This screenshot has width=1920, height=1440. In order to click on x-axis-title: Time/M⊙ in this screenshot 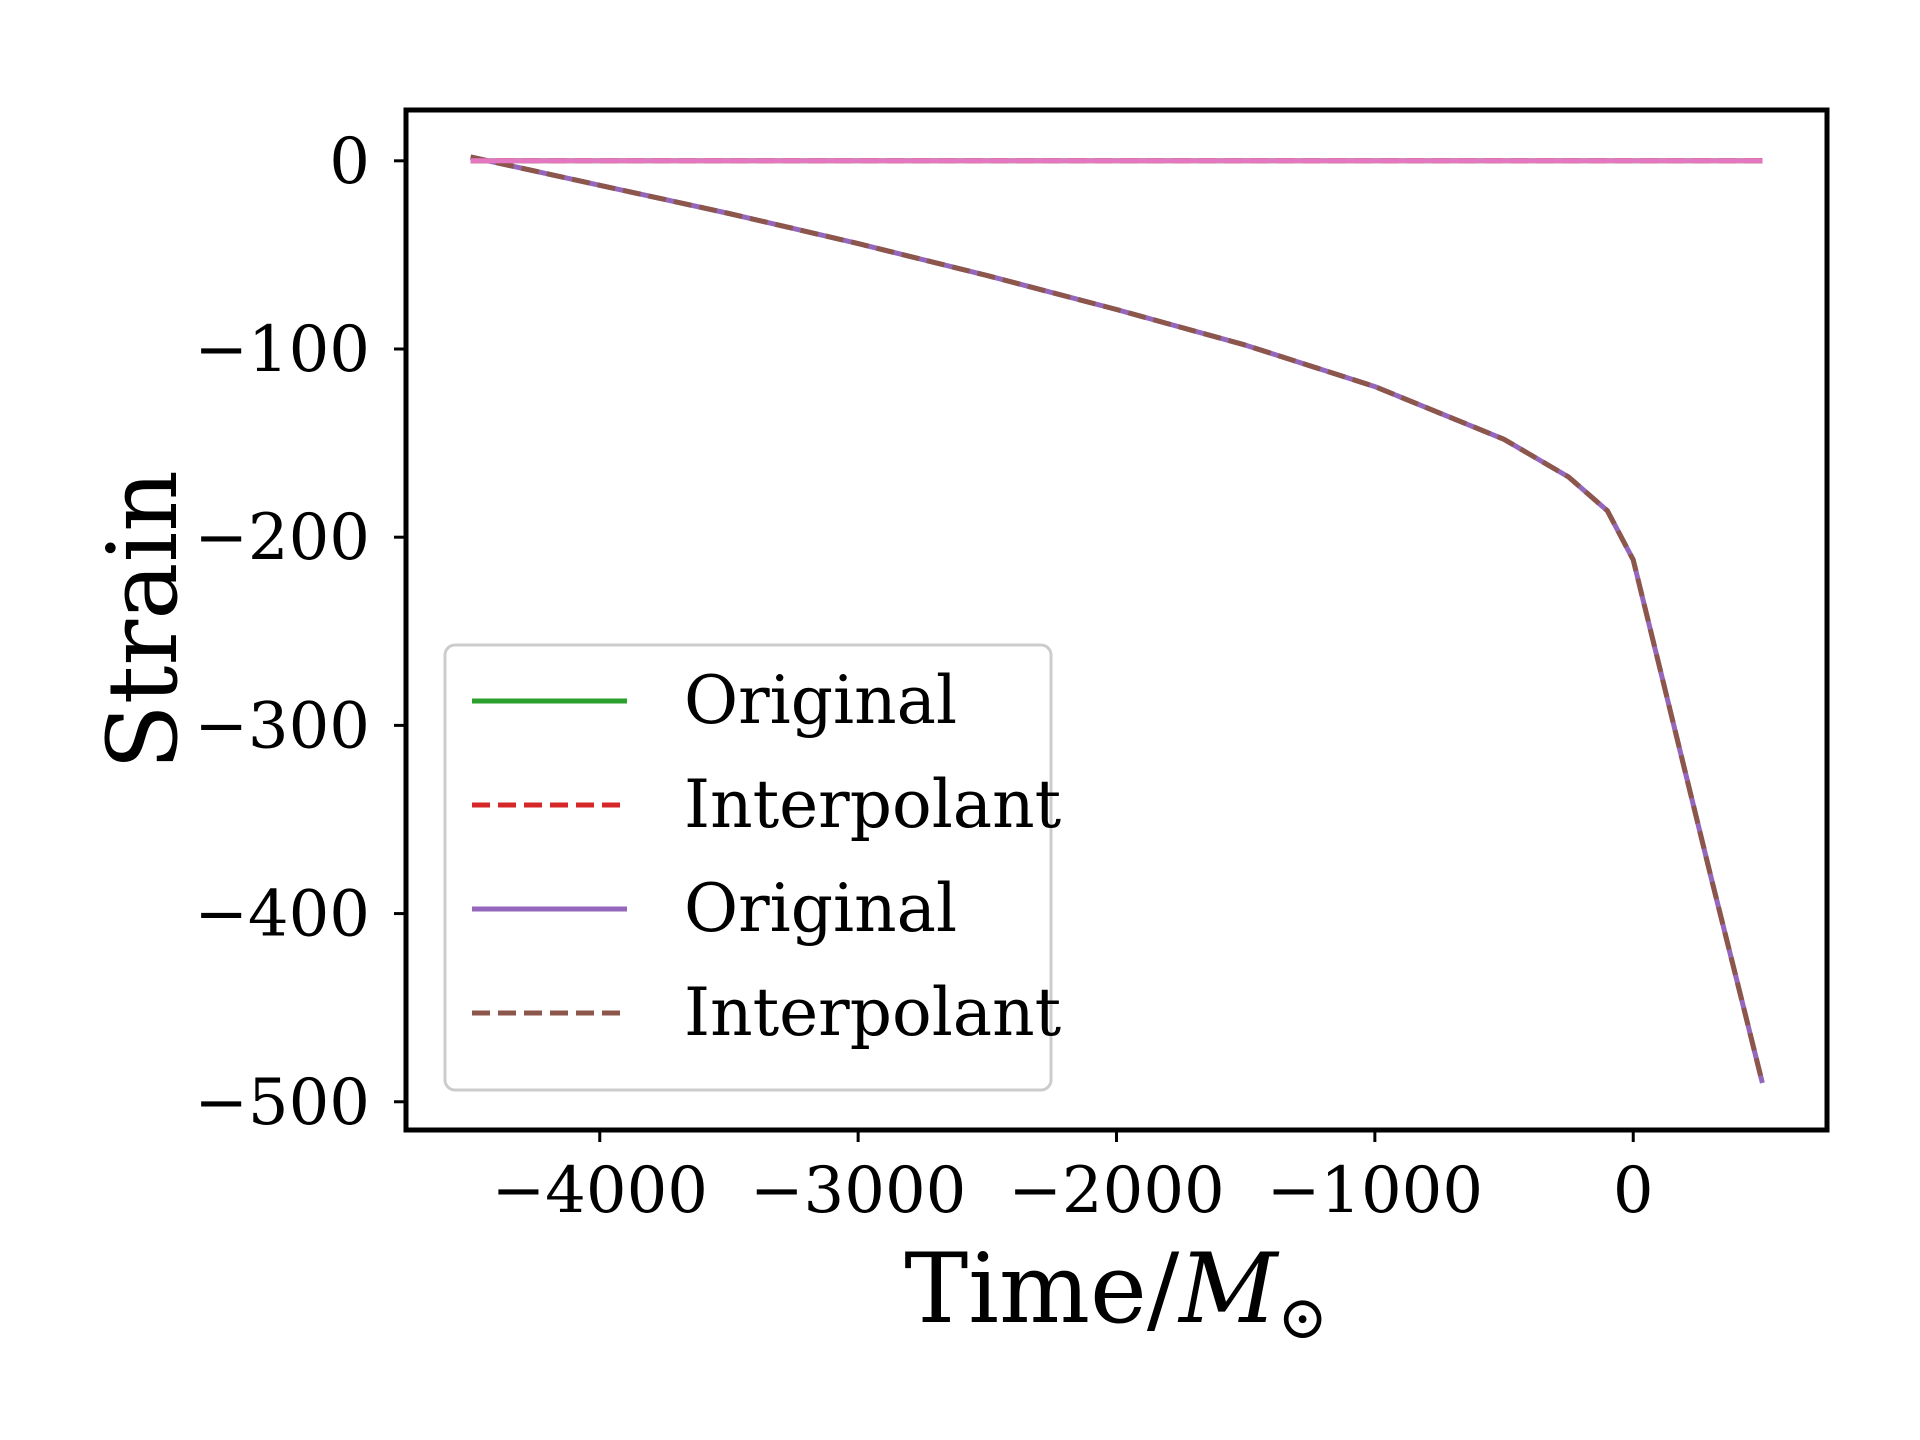, I will do `click(1116, 1293)`.